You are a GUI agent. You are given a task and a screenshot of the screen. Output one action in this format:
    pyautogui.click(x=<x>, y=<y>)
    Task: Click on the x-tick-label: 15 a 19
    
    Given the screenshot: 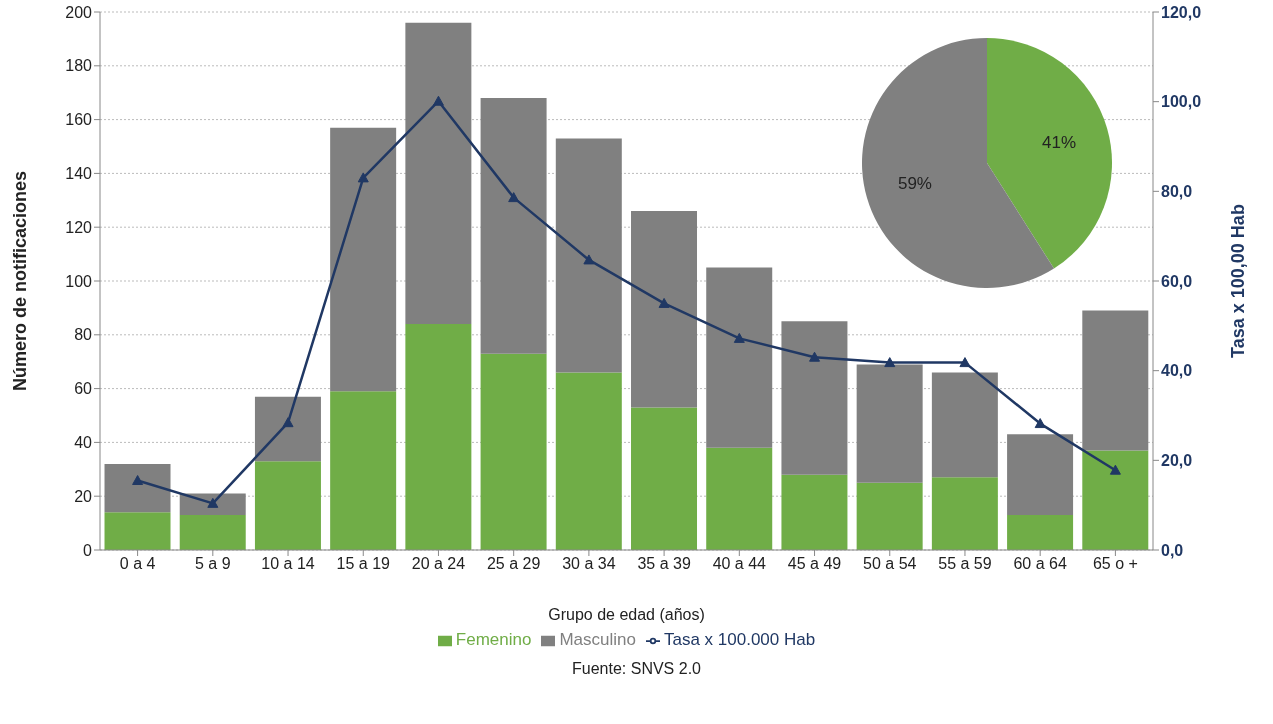 What is the action you would take?
    pyautogui.click(x=363, y=564)
    